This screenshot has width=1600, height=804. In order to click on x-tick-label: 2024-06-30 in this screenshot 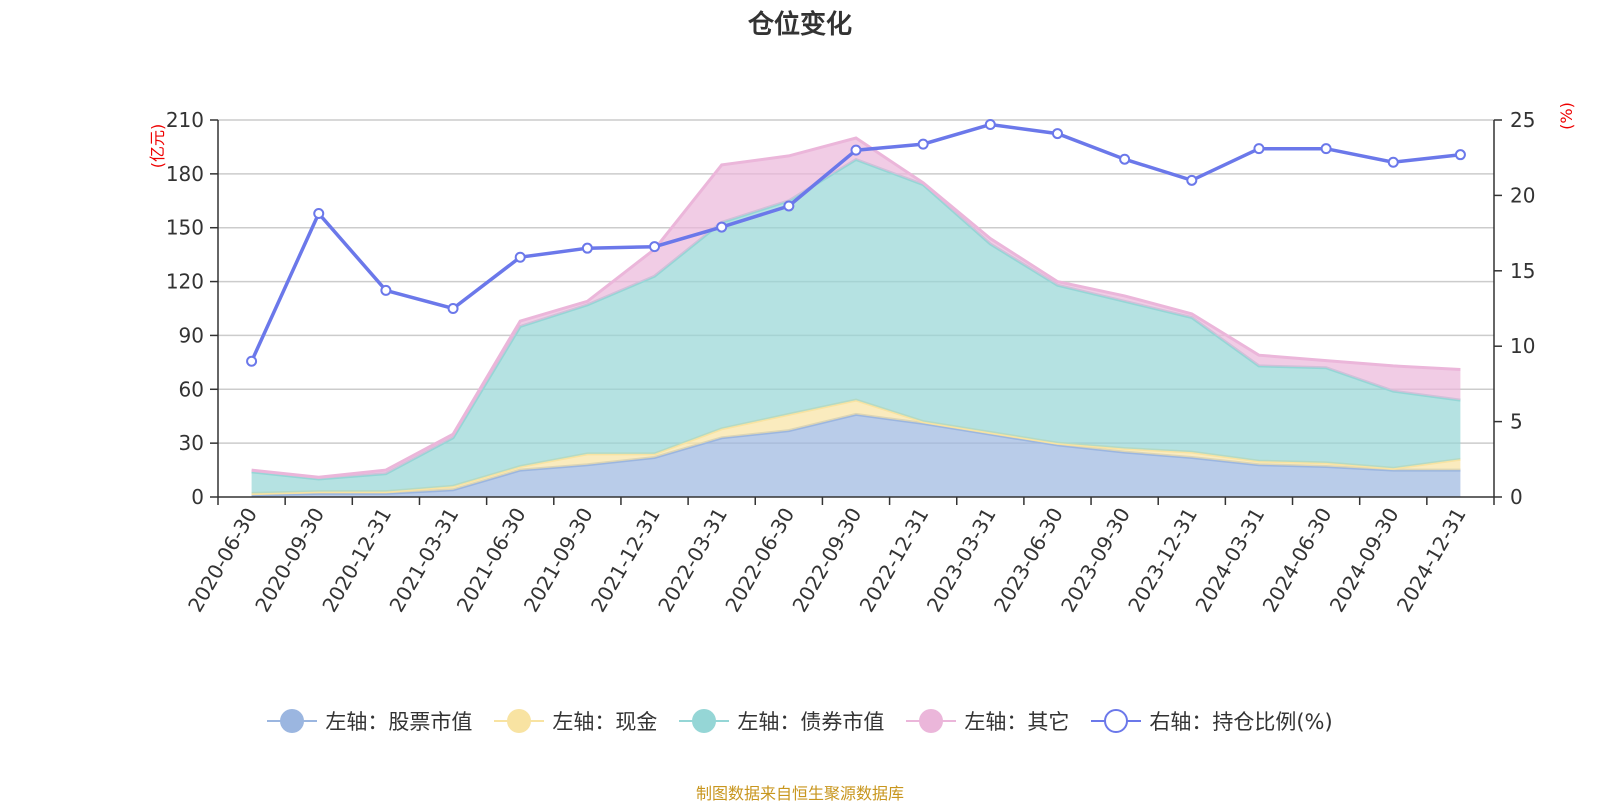, I will do `click(1297, 560)`.